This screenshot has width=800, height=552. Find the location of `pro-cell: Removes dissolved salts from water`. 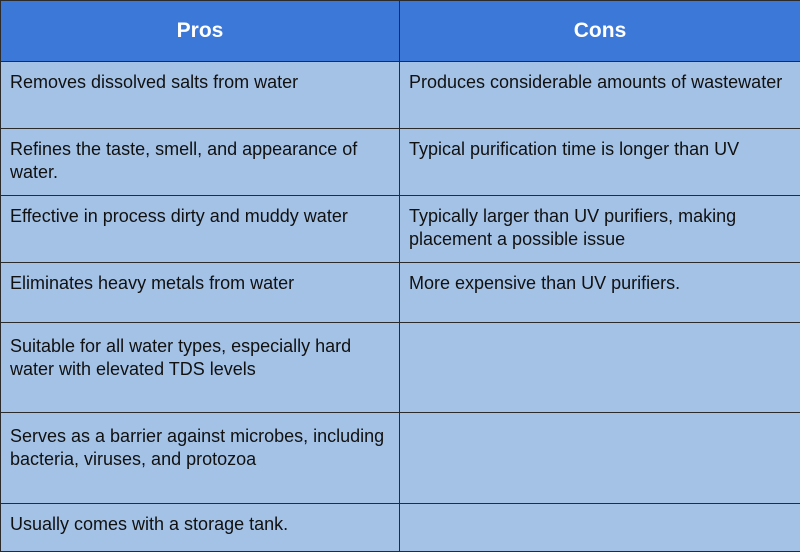

pro-cell: Removes dissolved salts from water is located at coordinates (200, 95).